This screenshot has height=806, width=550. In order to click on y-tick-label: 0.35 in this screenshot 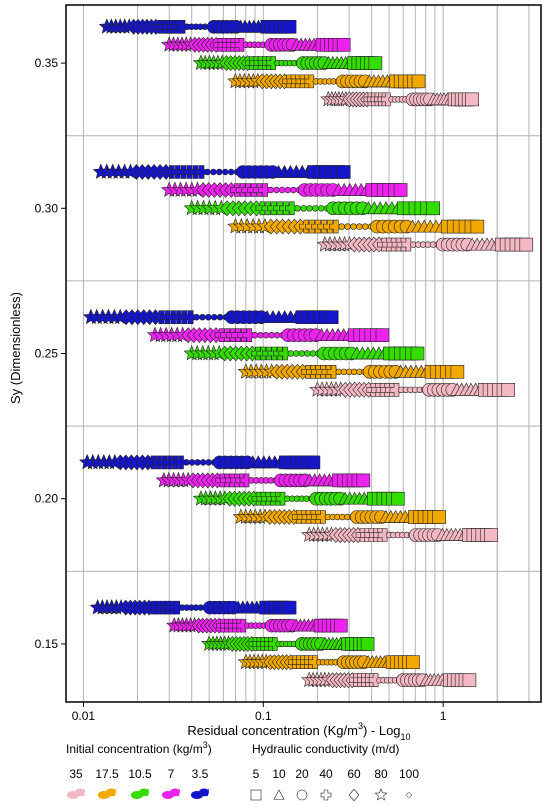, I will do `click(47, 63)`.